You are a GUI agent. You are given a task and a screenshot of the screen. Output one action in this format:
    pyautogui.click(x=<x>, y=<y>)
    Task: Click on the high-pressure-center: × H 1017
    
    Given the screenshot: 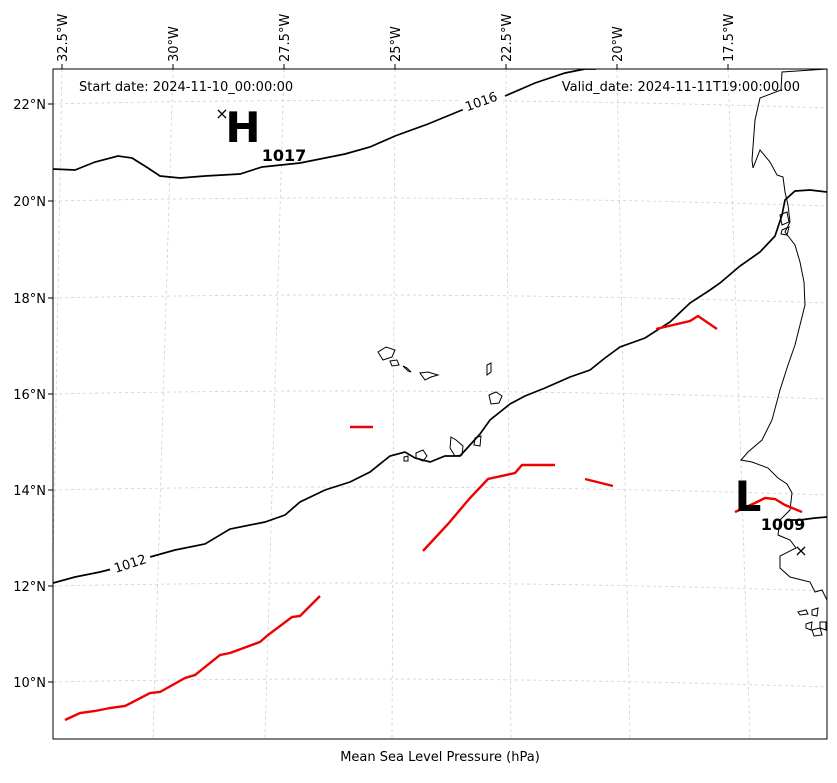 What is the action you would take?
    pyautogui.click(x=260, y=134)
    